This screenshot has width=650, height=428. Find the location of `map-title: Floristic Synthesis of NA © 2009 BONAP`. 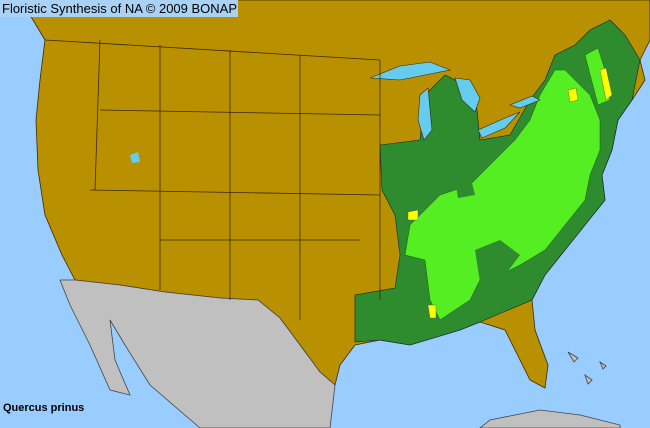

map-title: Floristic Synthesis of NA © 2009 BONAP is located at coordinates (119, 8).